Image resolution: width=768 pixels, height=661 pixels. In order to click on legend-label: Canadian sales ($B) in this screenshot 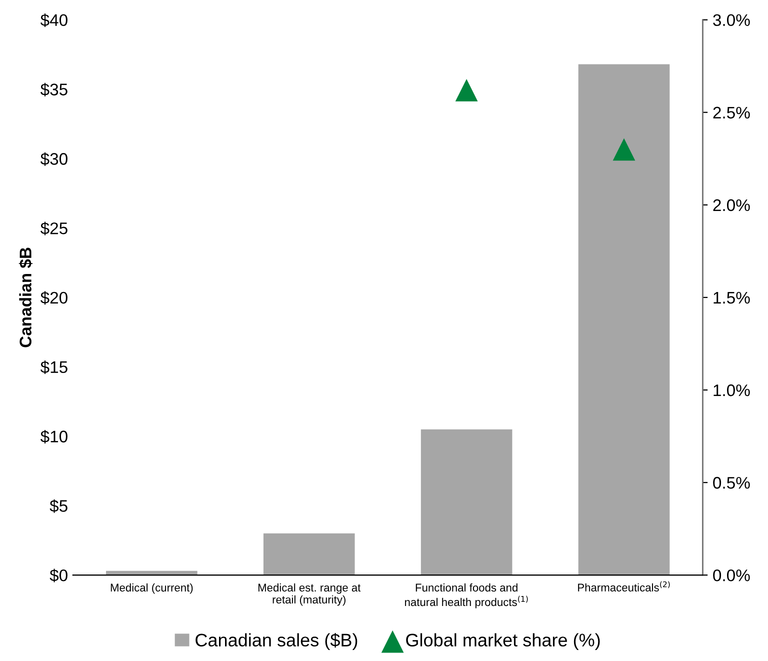, I will do `click(277, 641)`.